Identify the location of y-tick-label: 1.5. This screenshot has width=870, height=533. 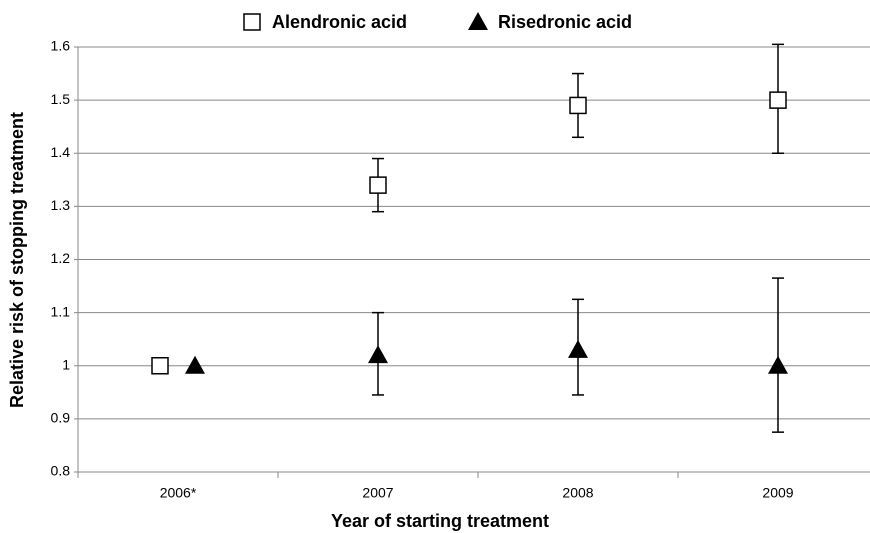
(61, 99).